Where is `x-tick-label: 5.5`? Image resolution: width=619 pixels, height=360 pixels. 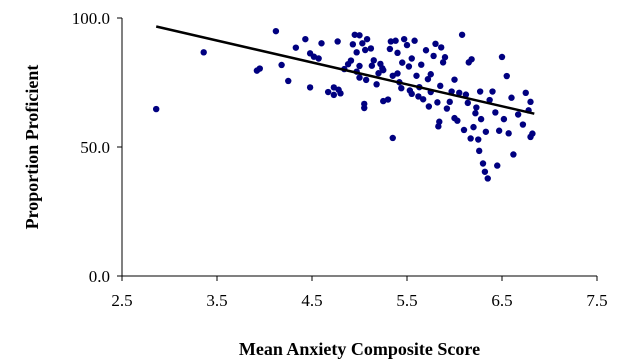 x-tick-label: 5.5 is located at coordinates (406, 300).